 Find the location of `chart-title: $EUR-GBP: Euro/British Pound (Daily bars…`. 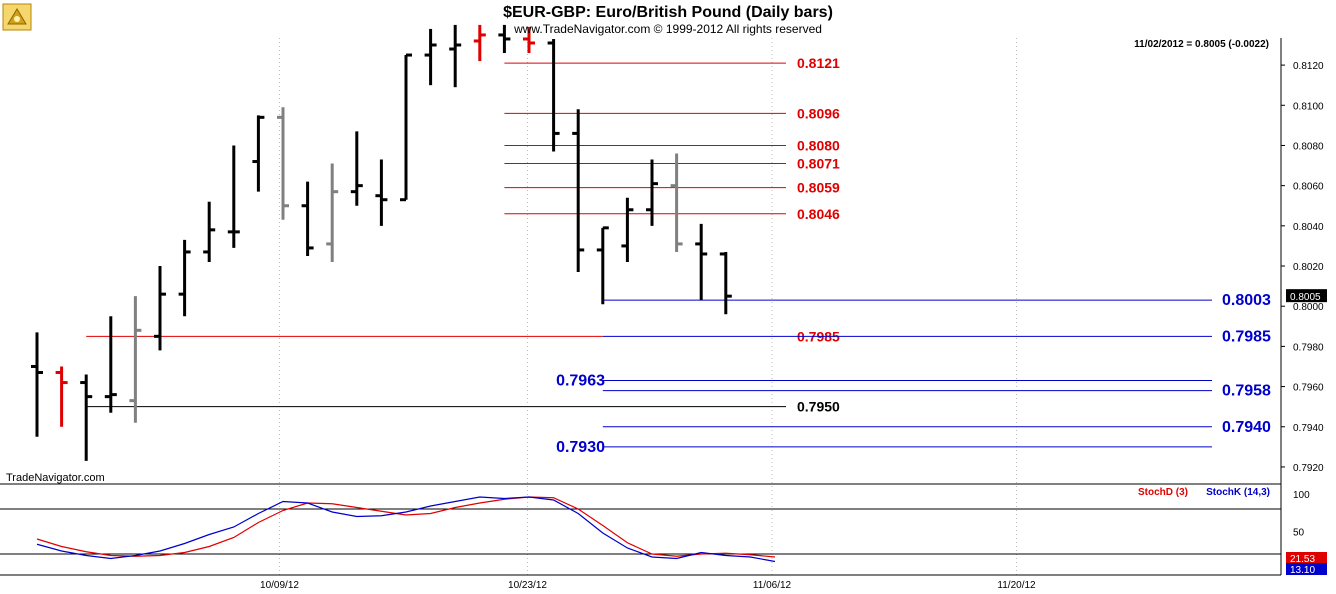

chart-title: $EUR-GBP: Euro/British Pound (Daily bars… is located at coordinates (668, 12).